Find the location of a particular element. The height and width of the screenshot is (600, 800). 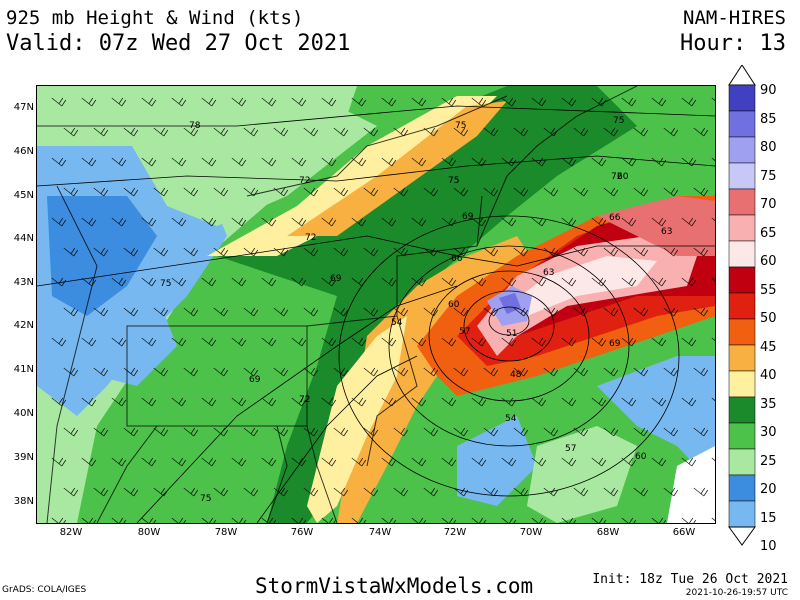

blue-zone-west-dark is located at coordinates (102, 256).